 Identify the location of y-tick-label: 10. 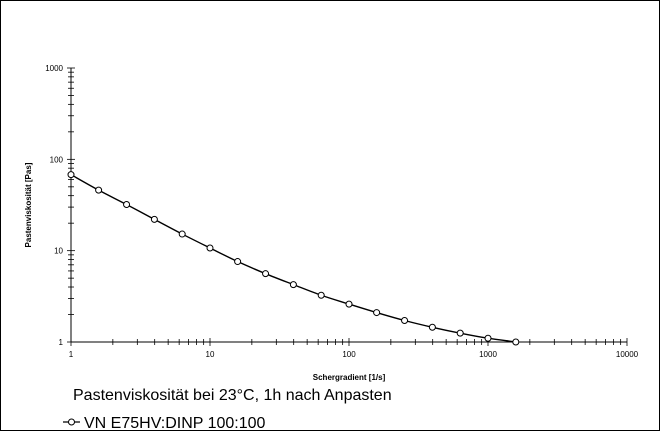
(58, 251).